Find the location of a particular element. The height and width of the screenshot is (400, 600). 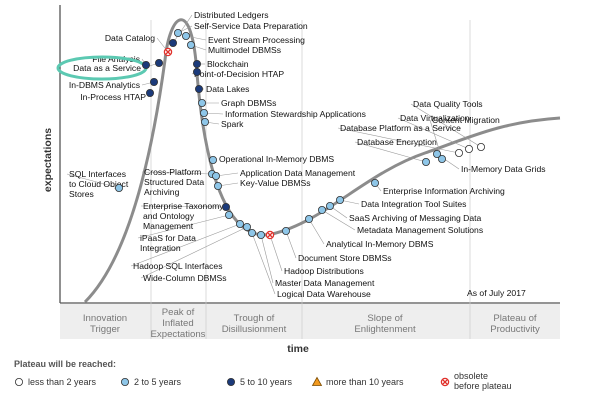

phase-label-expectations: Peak of Inflated Expectations is located at coordinates (178, 323).